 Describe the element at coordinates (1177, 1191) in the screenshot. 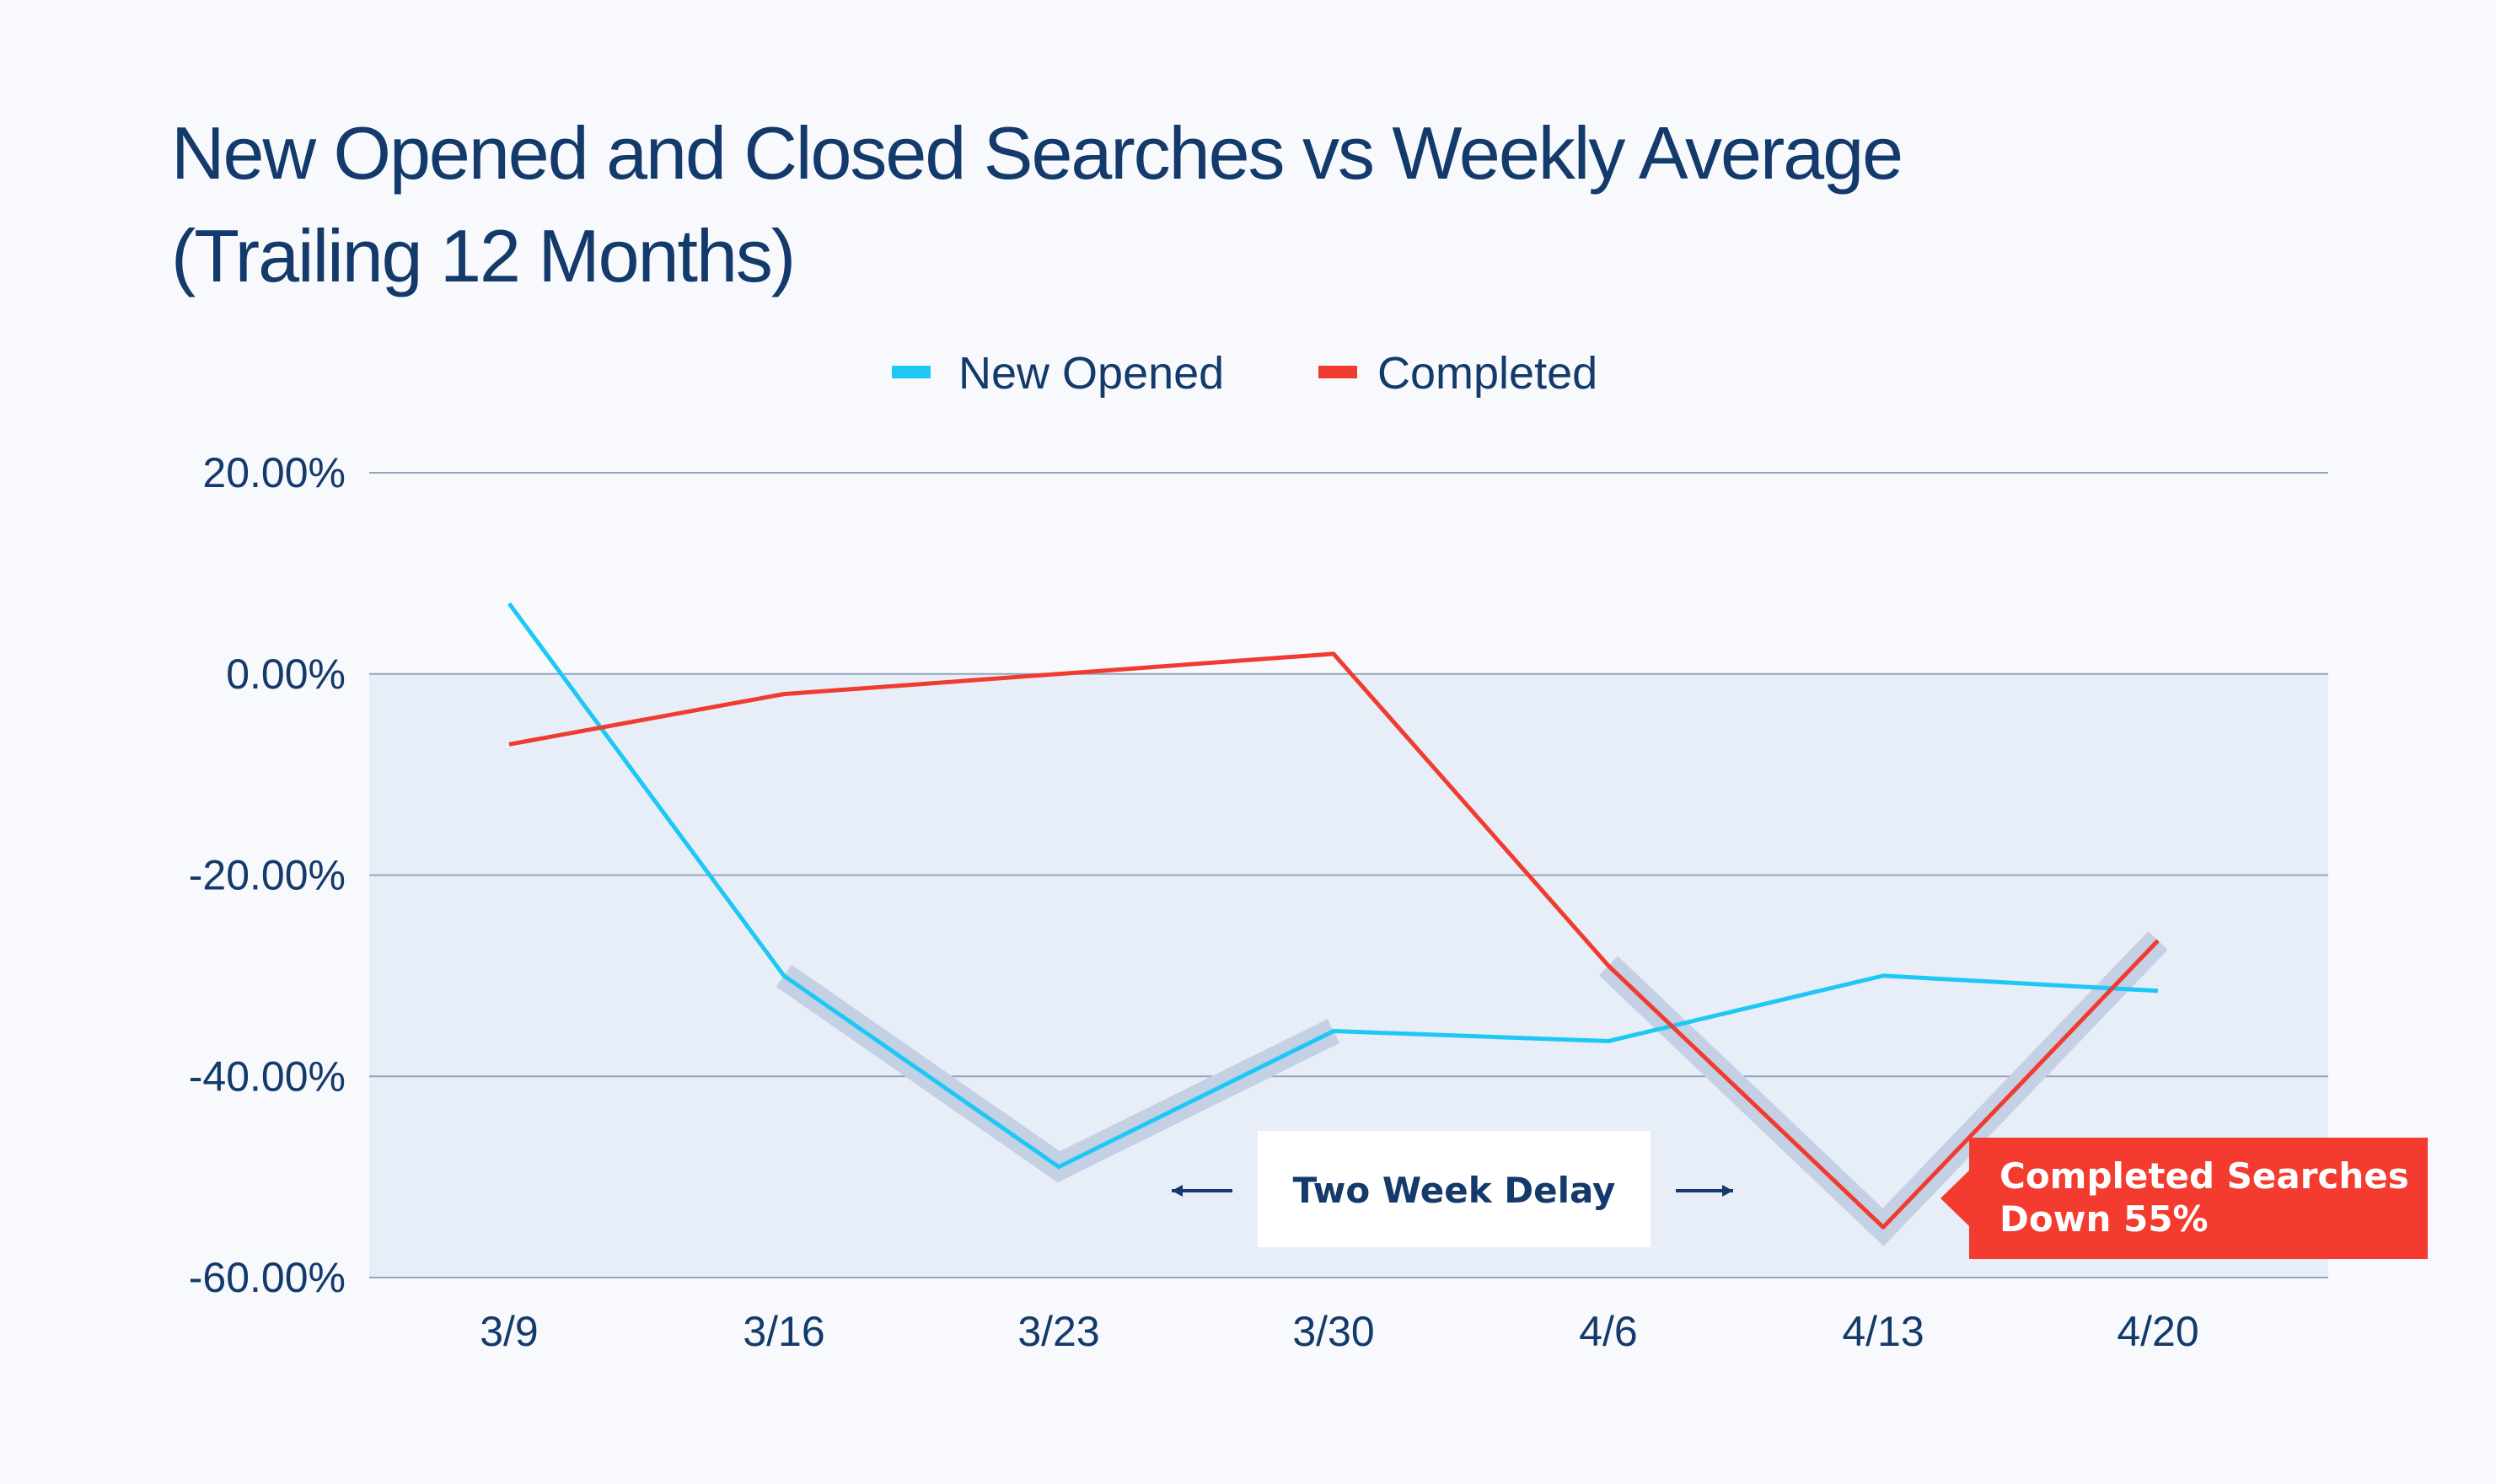

I see `delay-left-arrow-head` at that location.